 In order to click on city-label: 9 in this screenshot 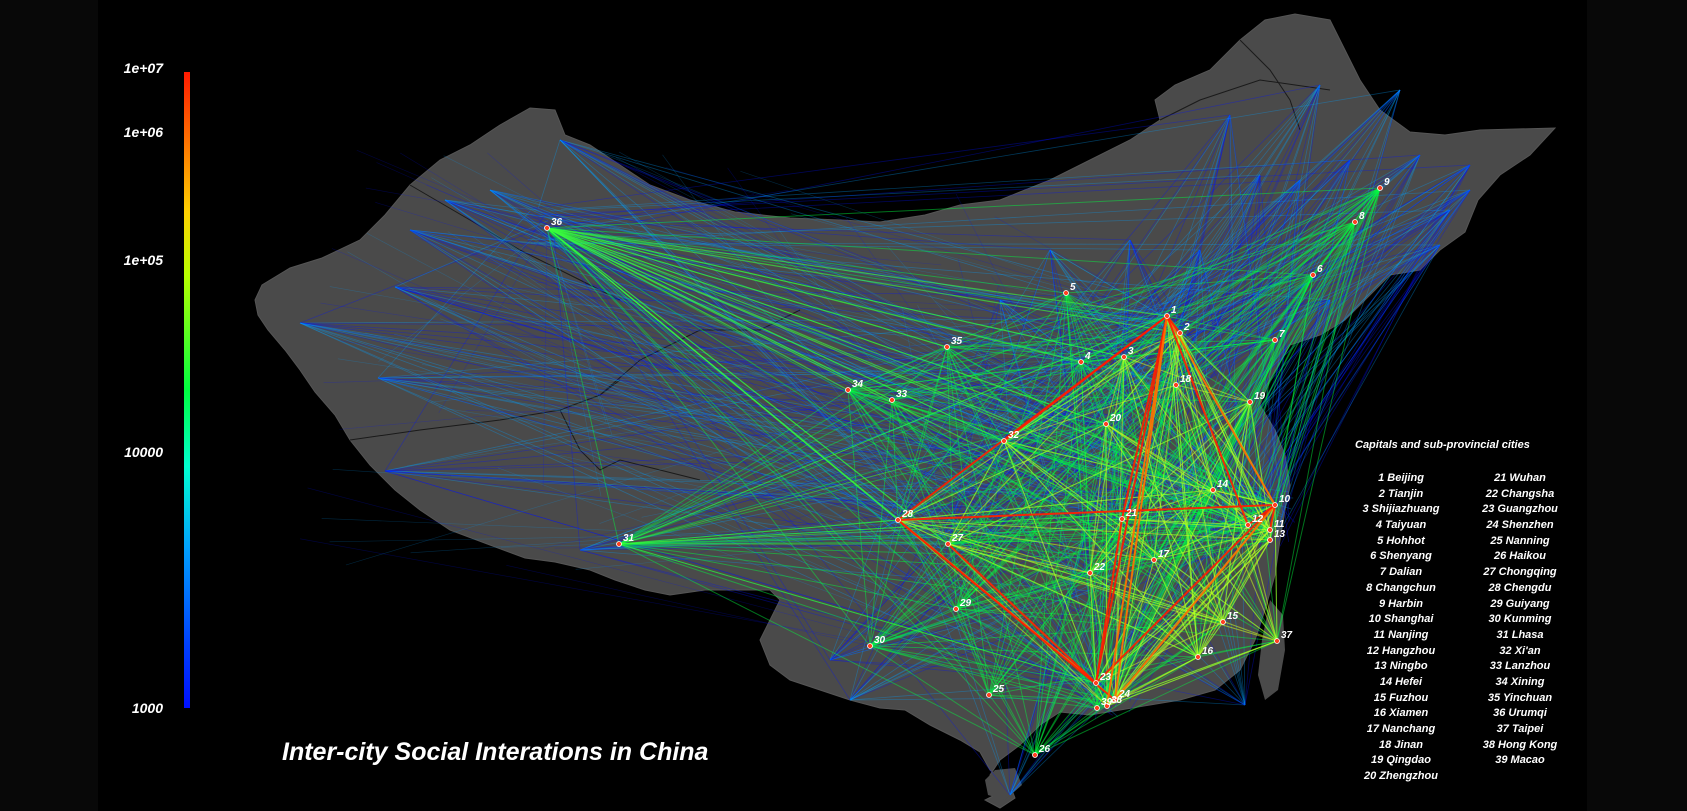, I will do `click(1387, 182)`.